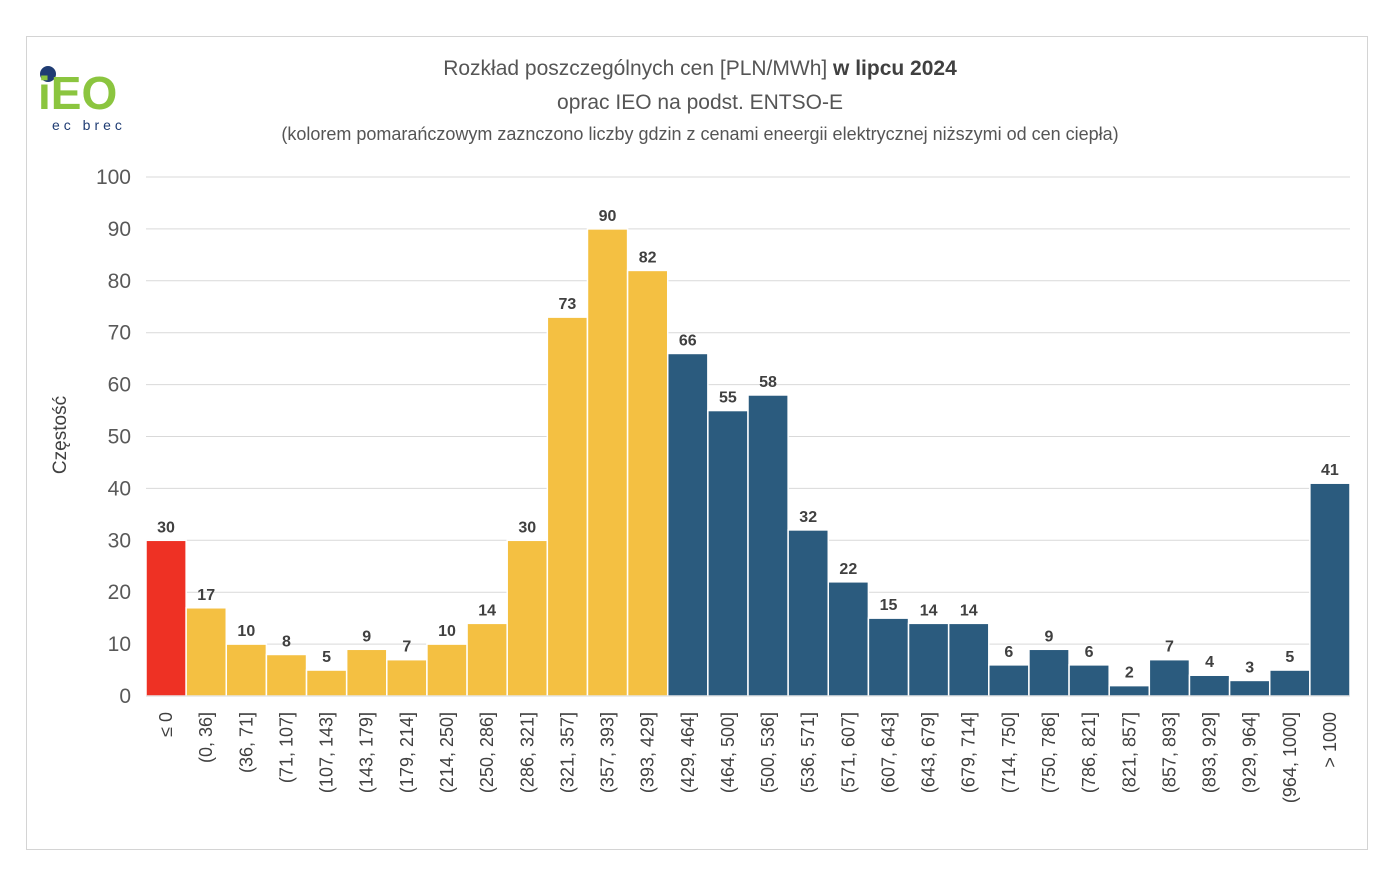 The image size is (1386, 872). I want to click on x-category-label: (929, 964], so click(1250, 752).